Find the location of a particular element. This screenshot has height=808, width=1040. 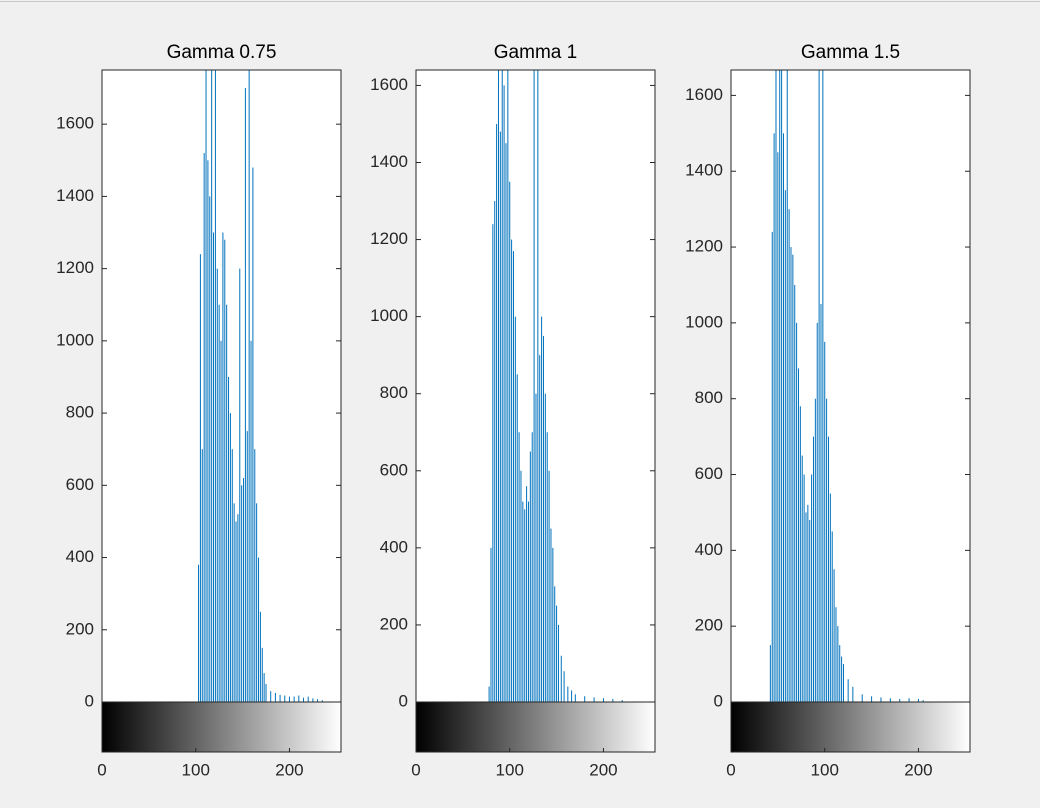

x-tick-label: 100 is located at coordinates (510, 769).